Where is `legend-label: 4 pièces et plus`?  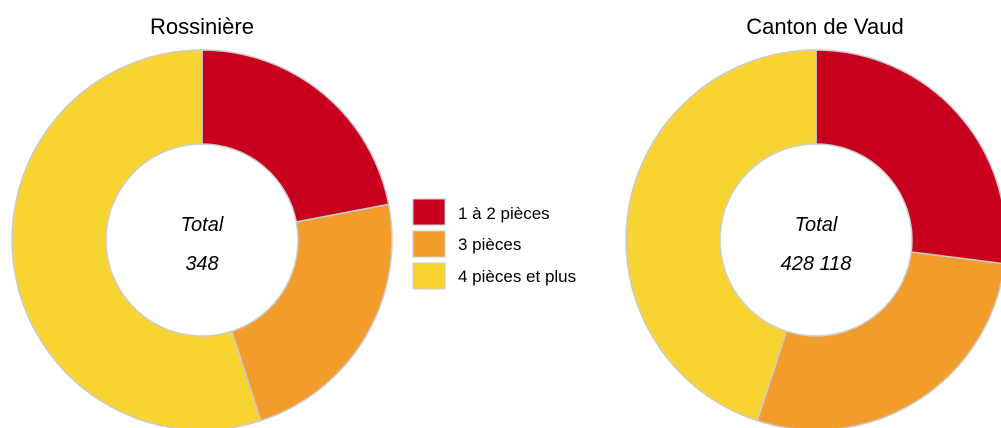
legend-label: 4 pièces et plus is located at coordinates (517, 276).